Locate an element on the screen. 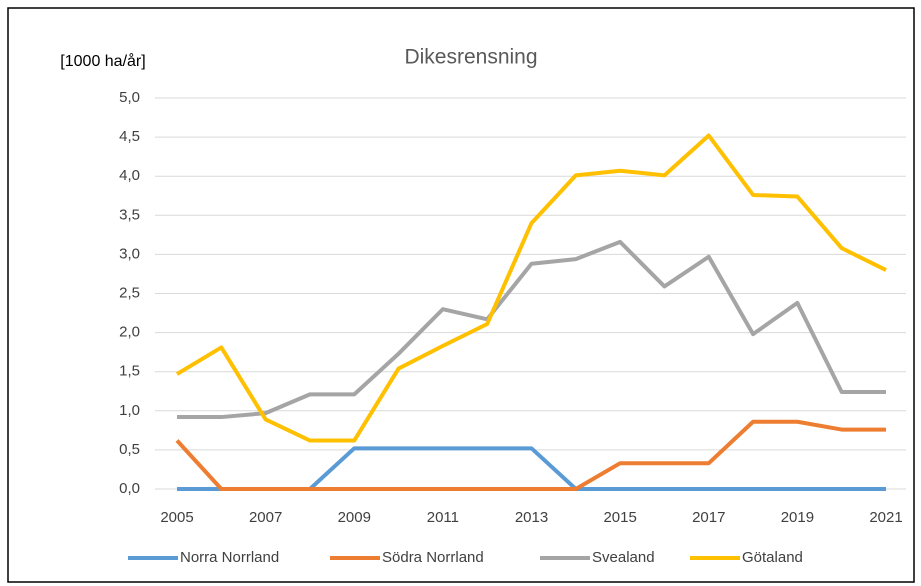  y-axis-label: [1000 ha/år] is located at coordinates (102, 61).